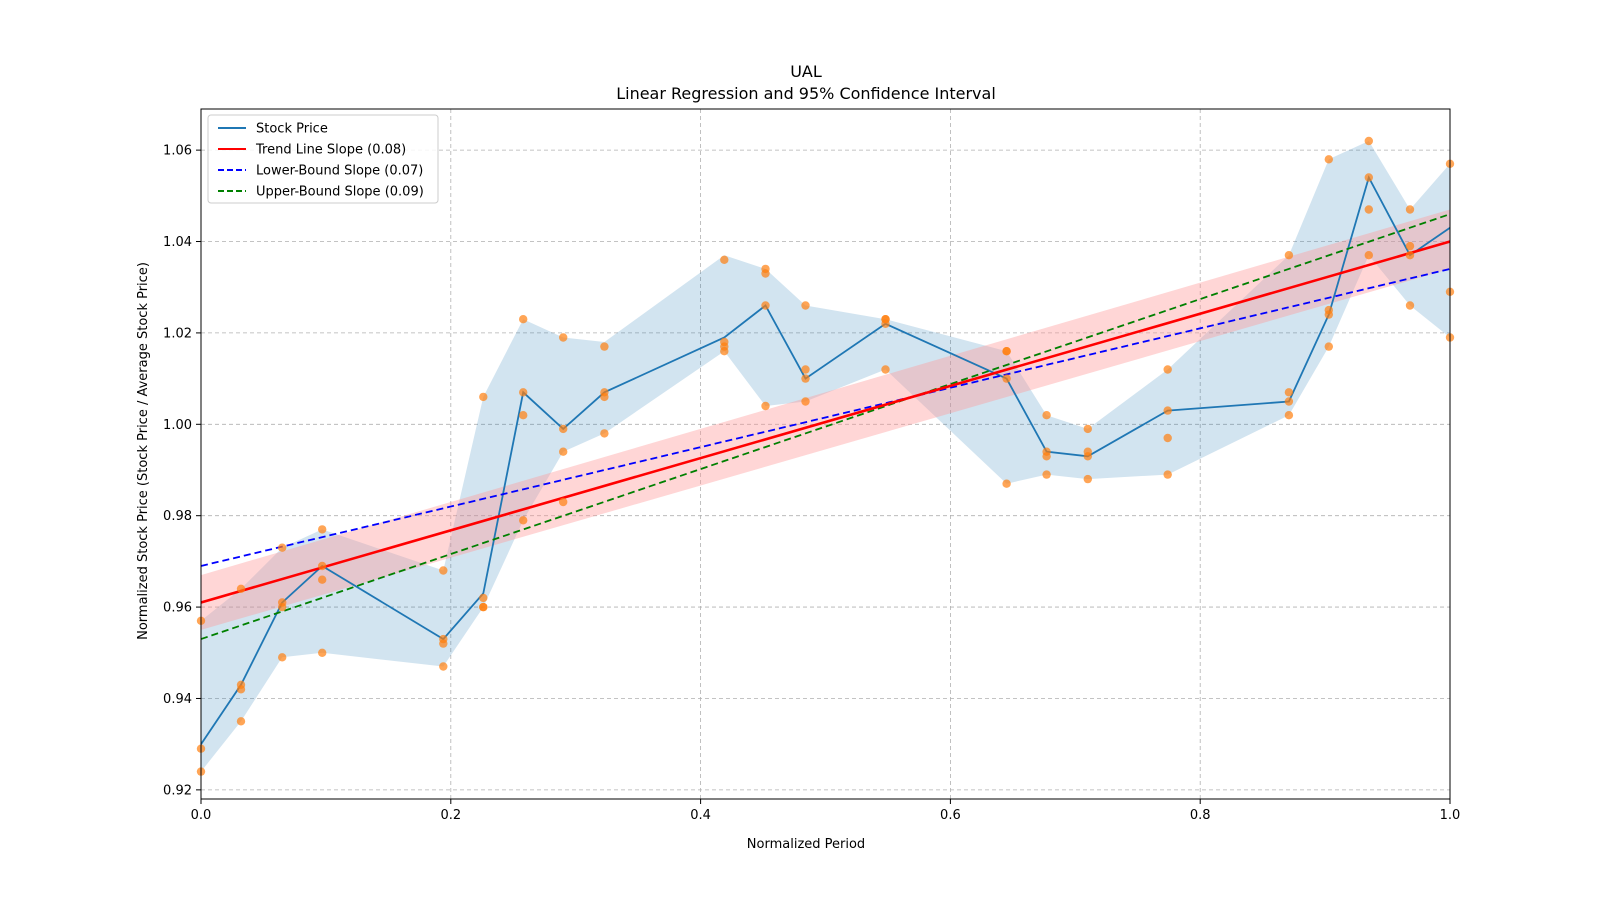 This screenshot has height=900, width=1600. I want to click on y-tick-label-1: 0.94, so click(177, 699).